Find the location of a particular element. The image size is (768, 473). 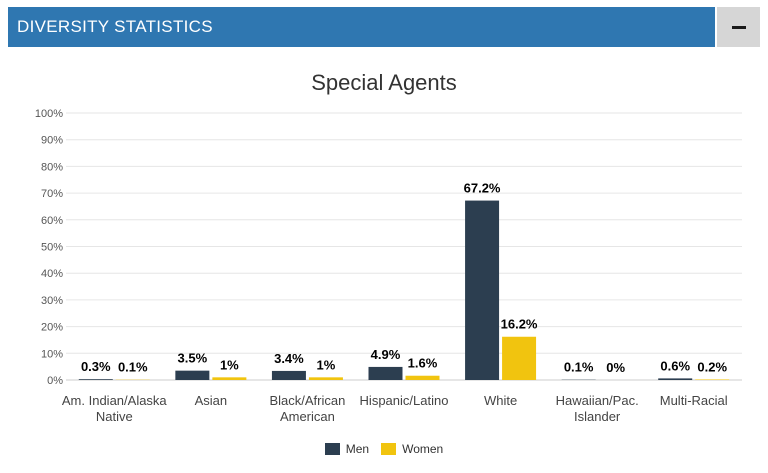

section-title: DIVERSITY STATISTICS is located at coordinates (115, 26).